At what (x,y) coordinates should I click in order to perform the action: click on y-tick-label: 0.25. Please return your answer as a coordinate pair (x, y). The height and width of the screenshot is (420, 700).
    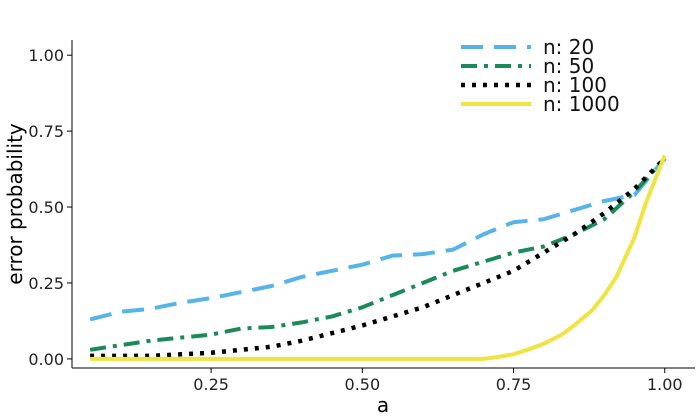
    Looking at the image, I should click on (46, 283).